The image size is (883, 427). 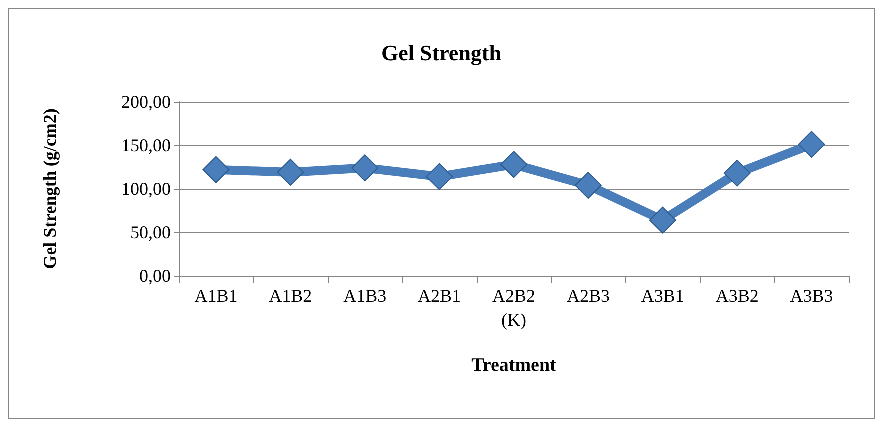 I want to click on y-tick-label: 150,00, so click(x=146, y=146).